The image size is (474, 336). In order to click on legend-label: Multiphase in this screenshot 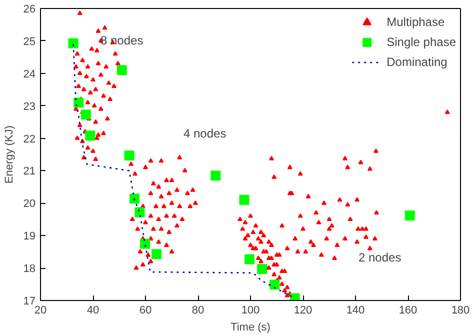, I will do `click(415, 22)`.